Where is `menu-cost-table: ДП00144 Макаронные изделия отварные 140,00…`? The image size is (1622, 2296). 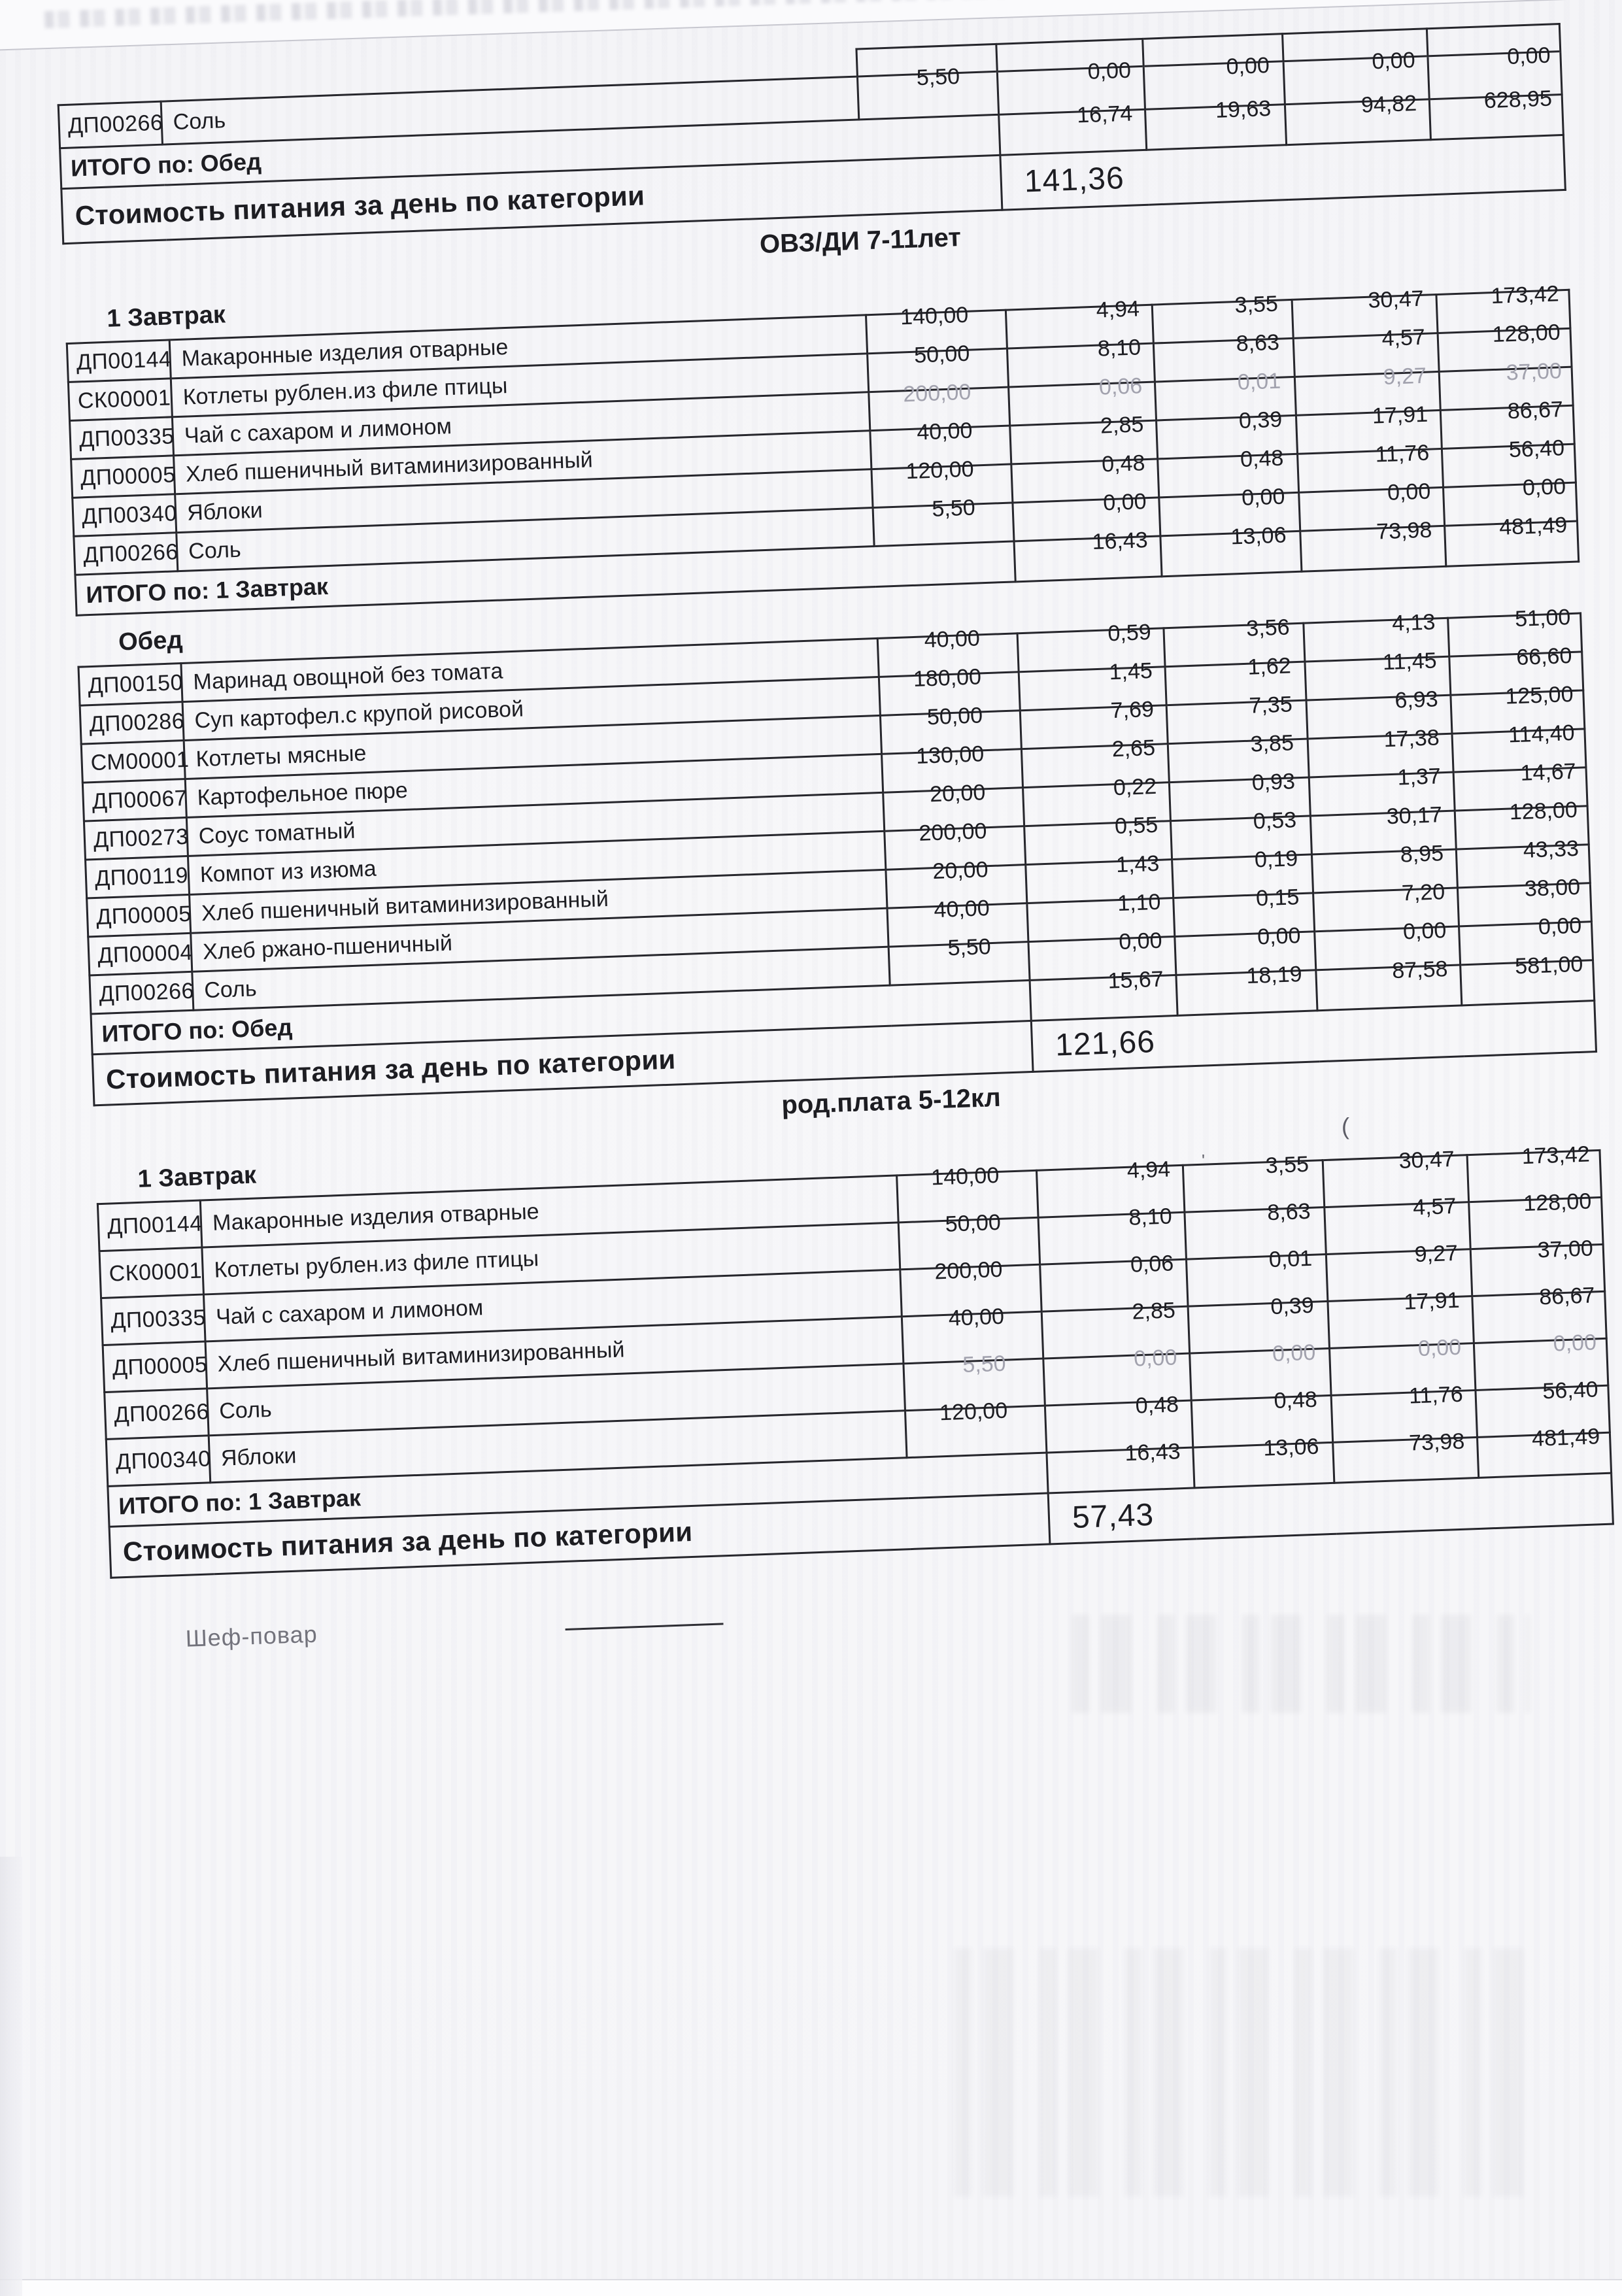
menu-cost-table: ДП00144 Макаронные изделия отварные 140,00… is located at coordinates (823, 449).